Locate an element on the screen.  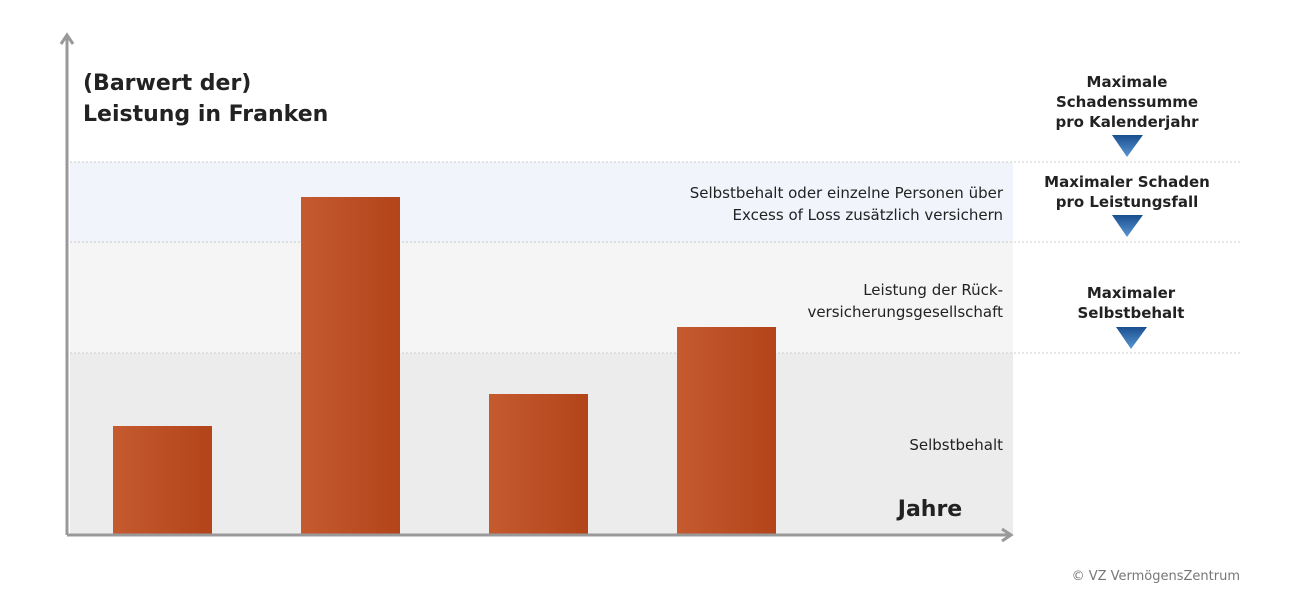
limit-label: Schadenssumme is located at coordinates (1127, 102).